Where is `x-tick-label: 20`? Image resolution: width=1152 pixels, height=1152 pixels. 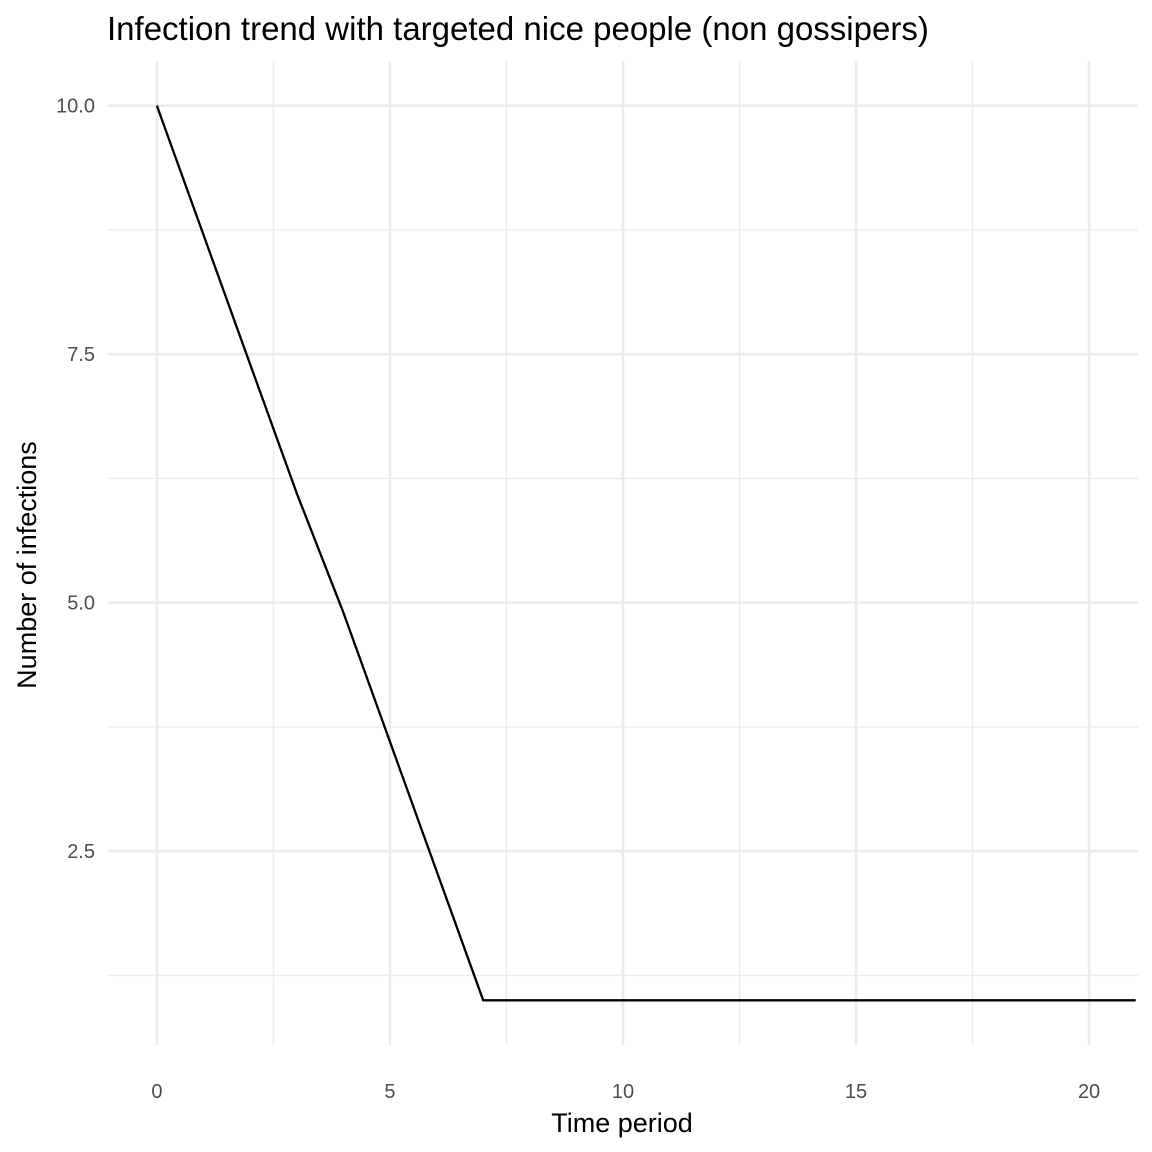 x-tick-label: 20 is located at coordinates (1089, 1092).